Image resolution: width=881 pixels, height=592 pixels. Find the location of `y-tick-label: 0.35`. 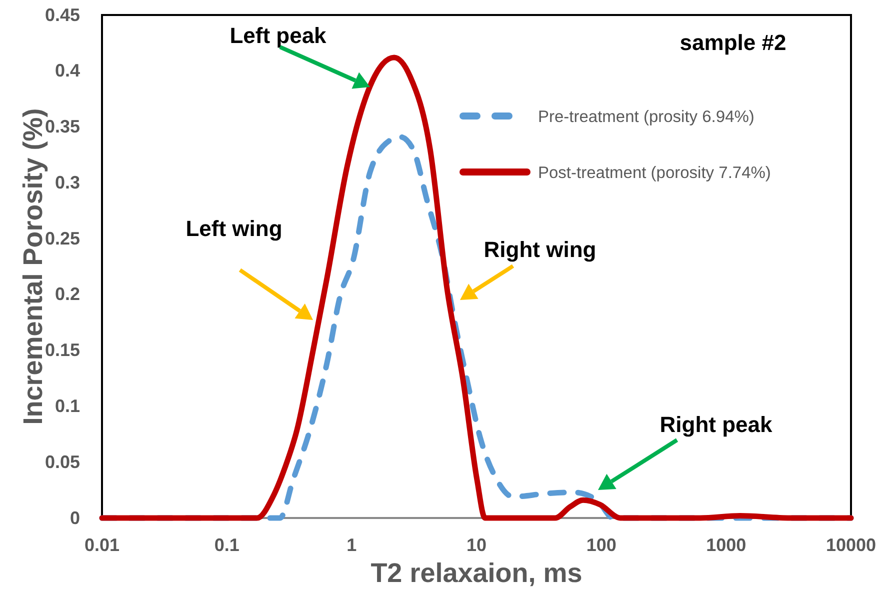

y-tick-label: 0.35 is located at coordinates (62, 126).